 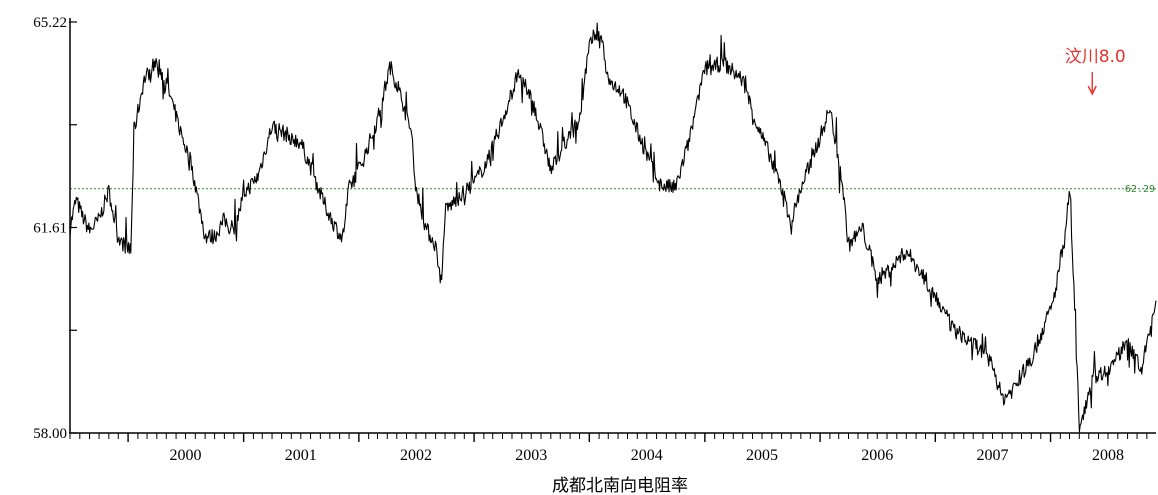 What do you see at coordinates (1140, 189) in the screenshot?
I see `reference-line-label: 62.29` at bounding box center [1140, 189].